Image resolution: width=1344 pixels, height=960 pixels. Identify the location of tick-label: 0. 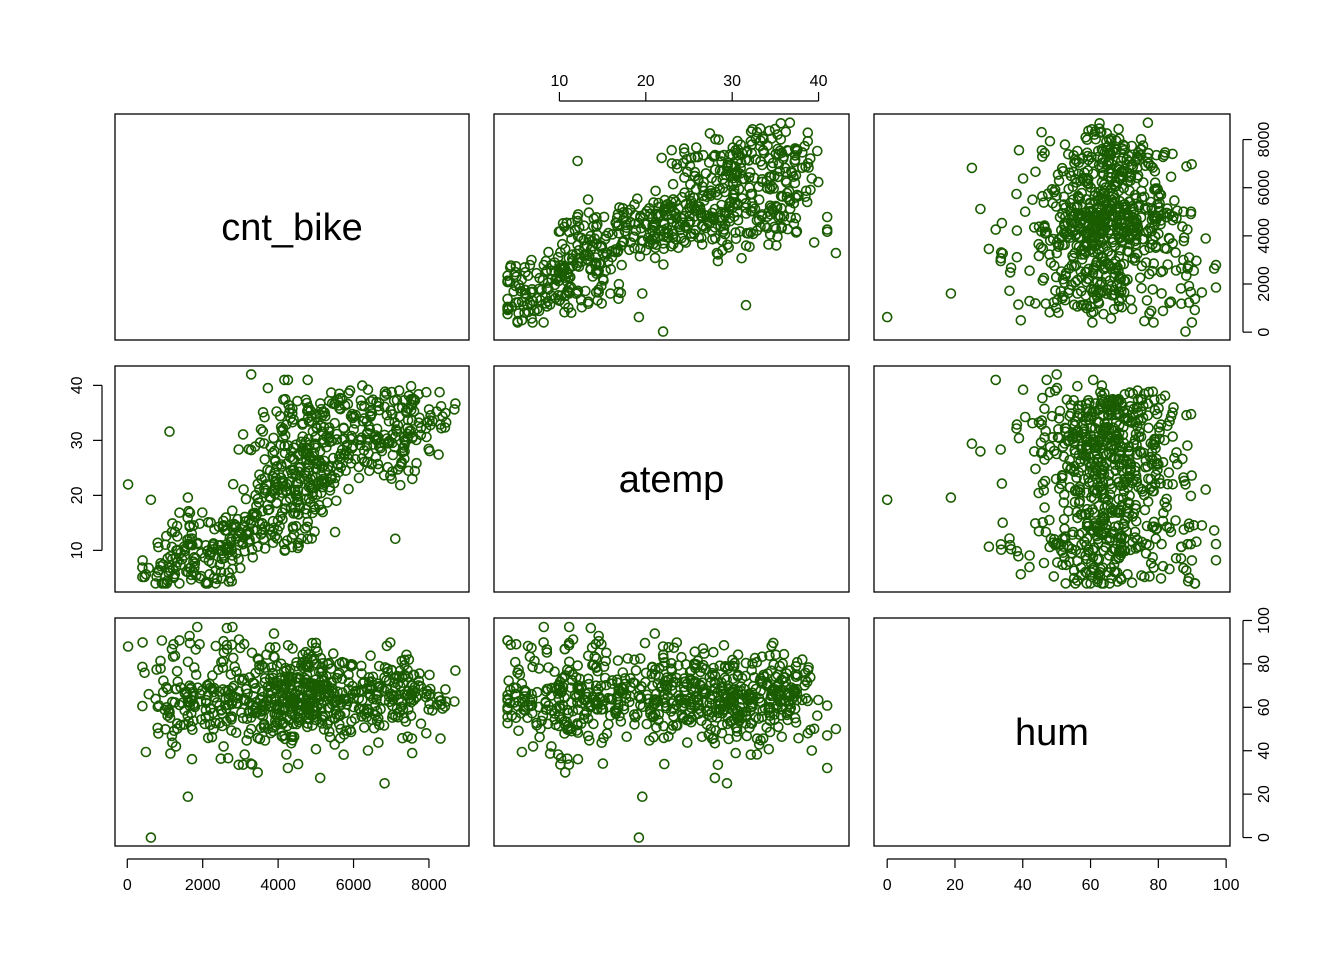
(1264, 837).